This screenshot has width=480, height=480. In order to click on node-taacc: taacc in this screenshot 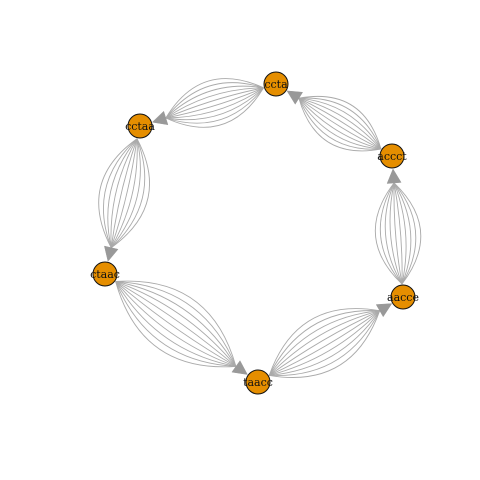, I will do `click(258, 382)`.